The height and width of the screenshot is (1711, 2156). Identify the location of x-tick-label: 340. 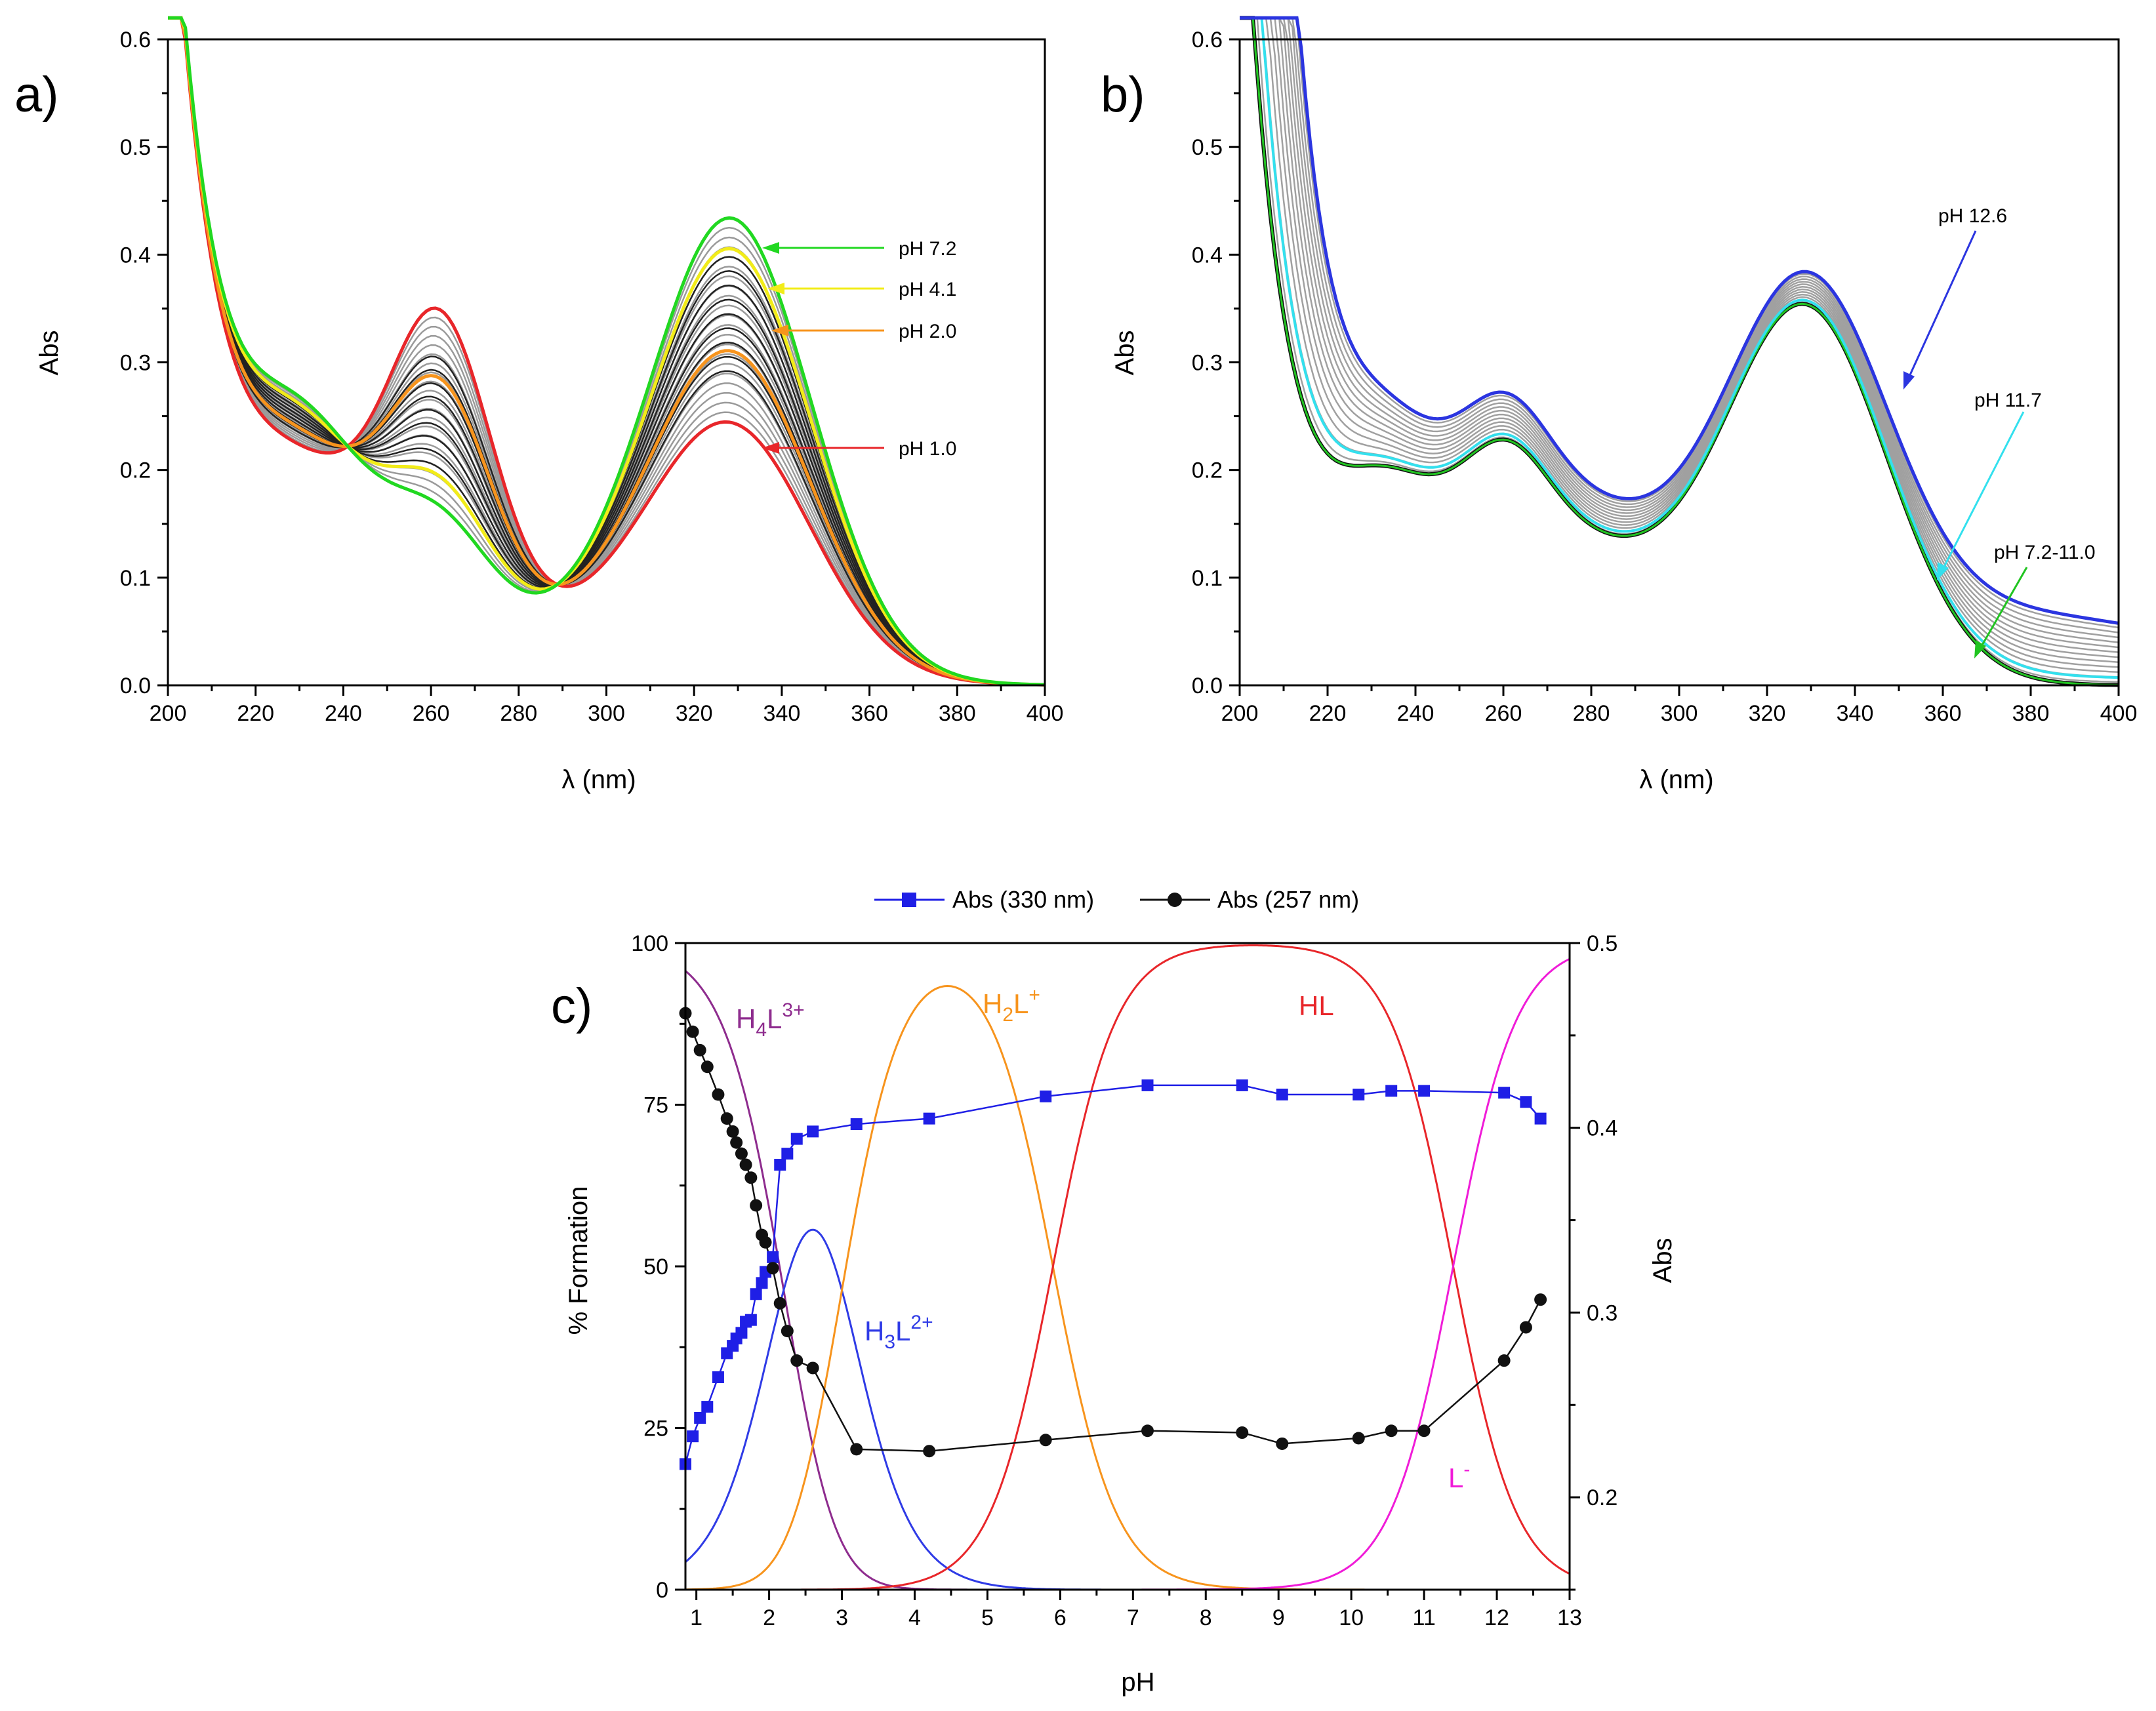
(782, 713).